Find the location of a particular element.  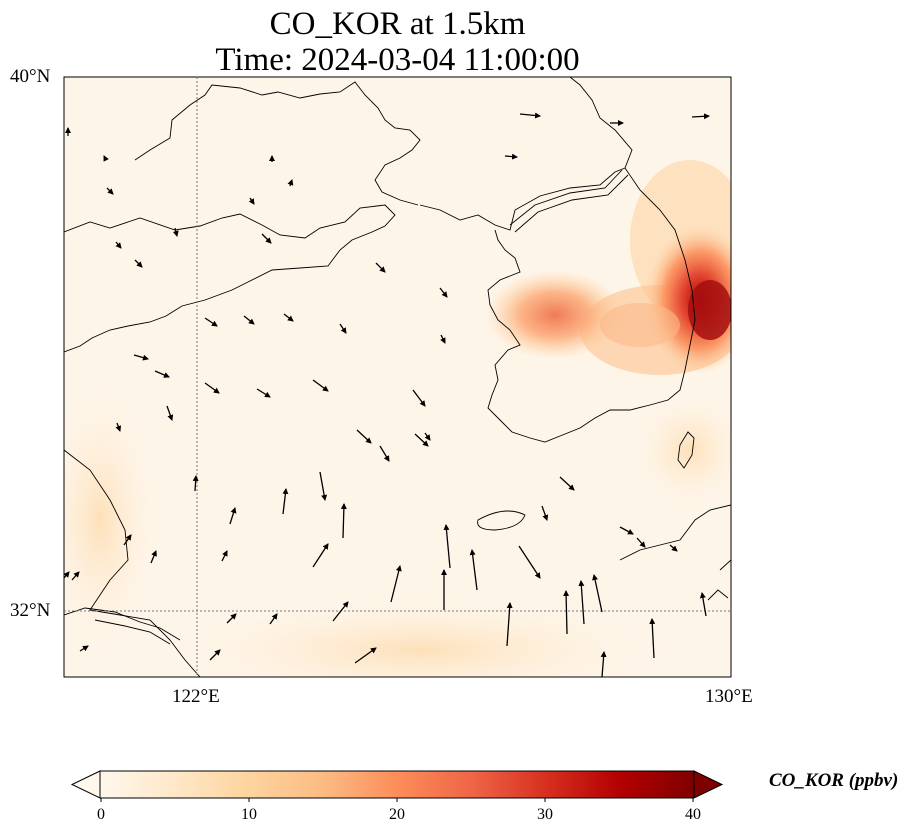

colorbar-tick-label: 10 is located at coordinates (249, 814).